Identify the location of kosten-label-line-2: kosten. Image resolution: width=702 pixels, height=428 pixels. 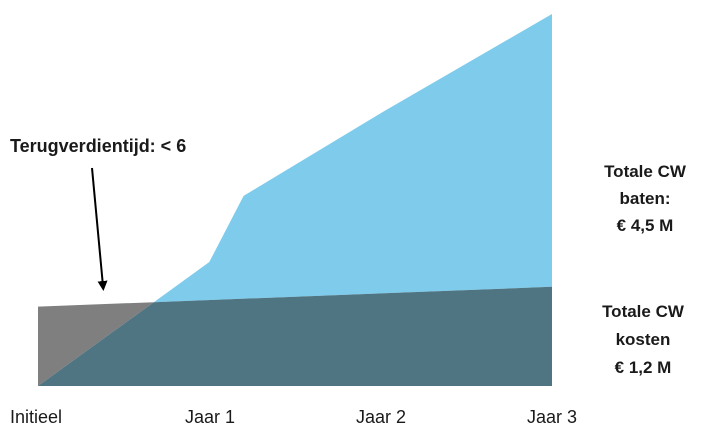
(643, 339).